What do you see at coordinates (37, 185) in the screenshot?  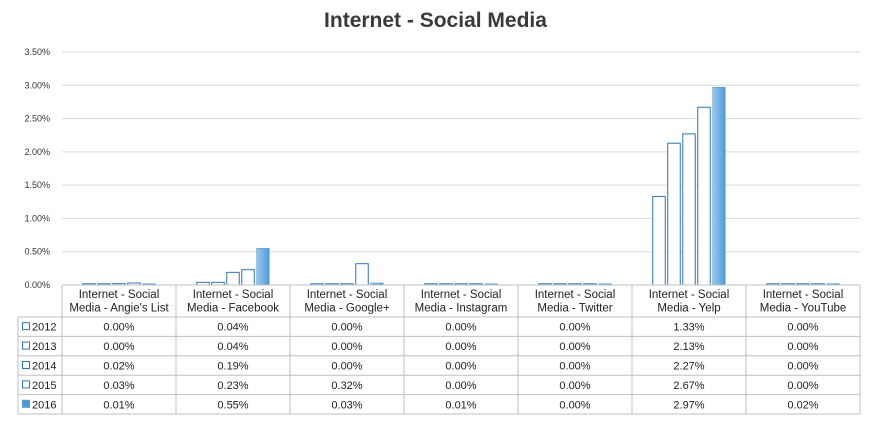 I see `y-tick-label: 1.50%` at bounding box center [37, 185].